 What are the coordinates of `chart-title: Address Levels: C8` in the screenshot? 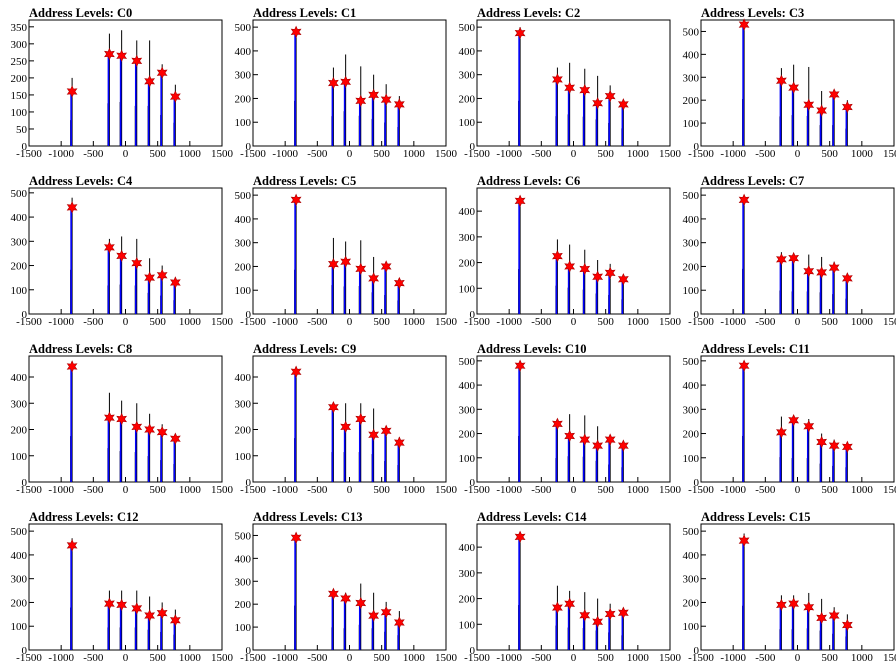 It's located at (80, 349).